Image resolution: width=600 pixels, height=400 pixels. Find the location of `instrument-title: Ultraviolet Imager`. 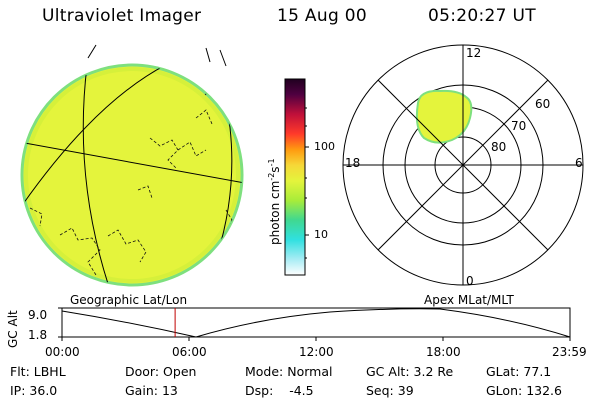

instrument-title: Ultraviolet Imager is located at coordinates (122, 16).